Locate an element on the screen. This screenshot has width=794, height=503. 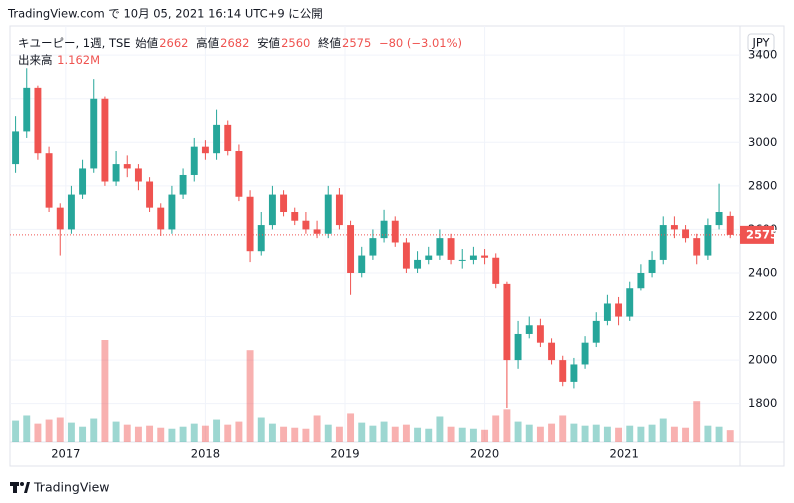
y-tick-label: 1800 is located at coordinates (762, 403).